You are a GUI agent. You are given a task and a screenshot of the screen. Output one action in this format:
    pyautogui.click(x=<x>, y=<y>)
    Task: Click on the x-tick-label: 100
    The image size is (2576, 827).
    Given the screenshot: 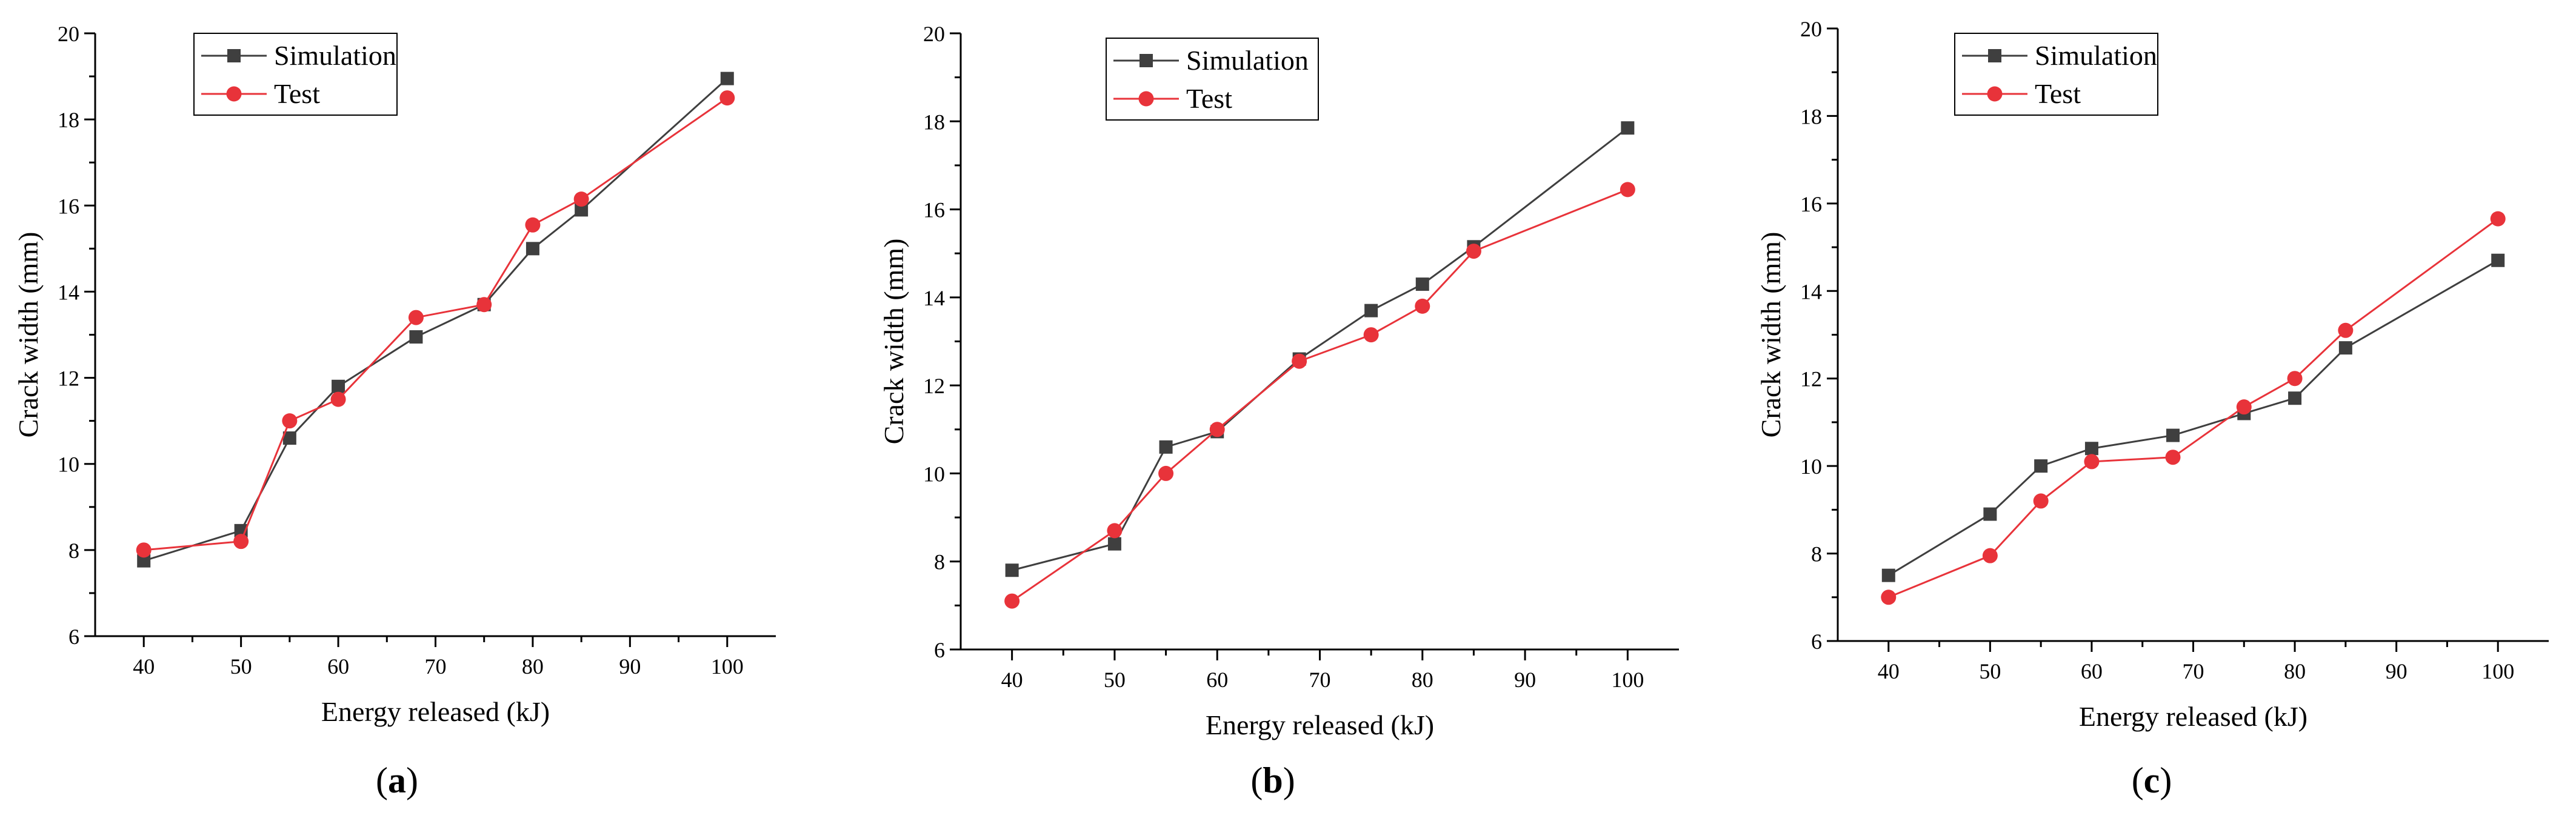 What is the action you would take?
    pyautogui.click(x=1627, y=680)
    